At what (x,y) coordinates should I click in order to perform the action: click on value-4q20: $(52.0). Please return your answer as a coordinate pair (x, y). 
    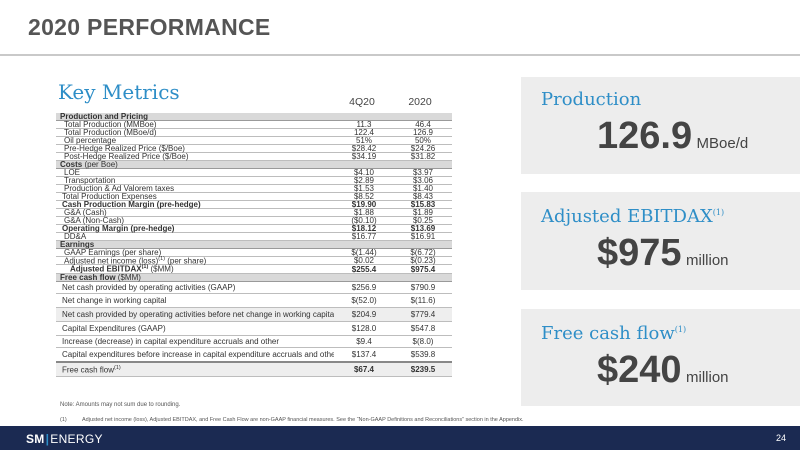
    Looking at the image, I should click on (364, 300).